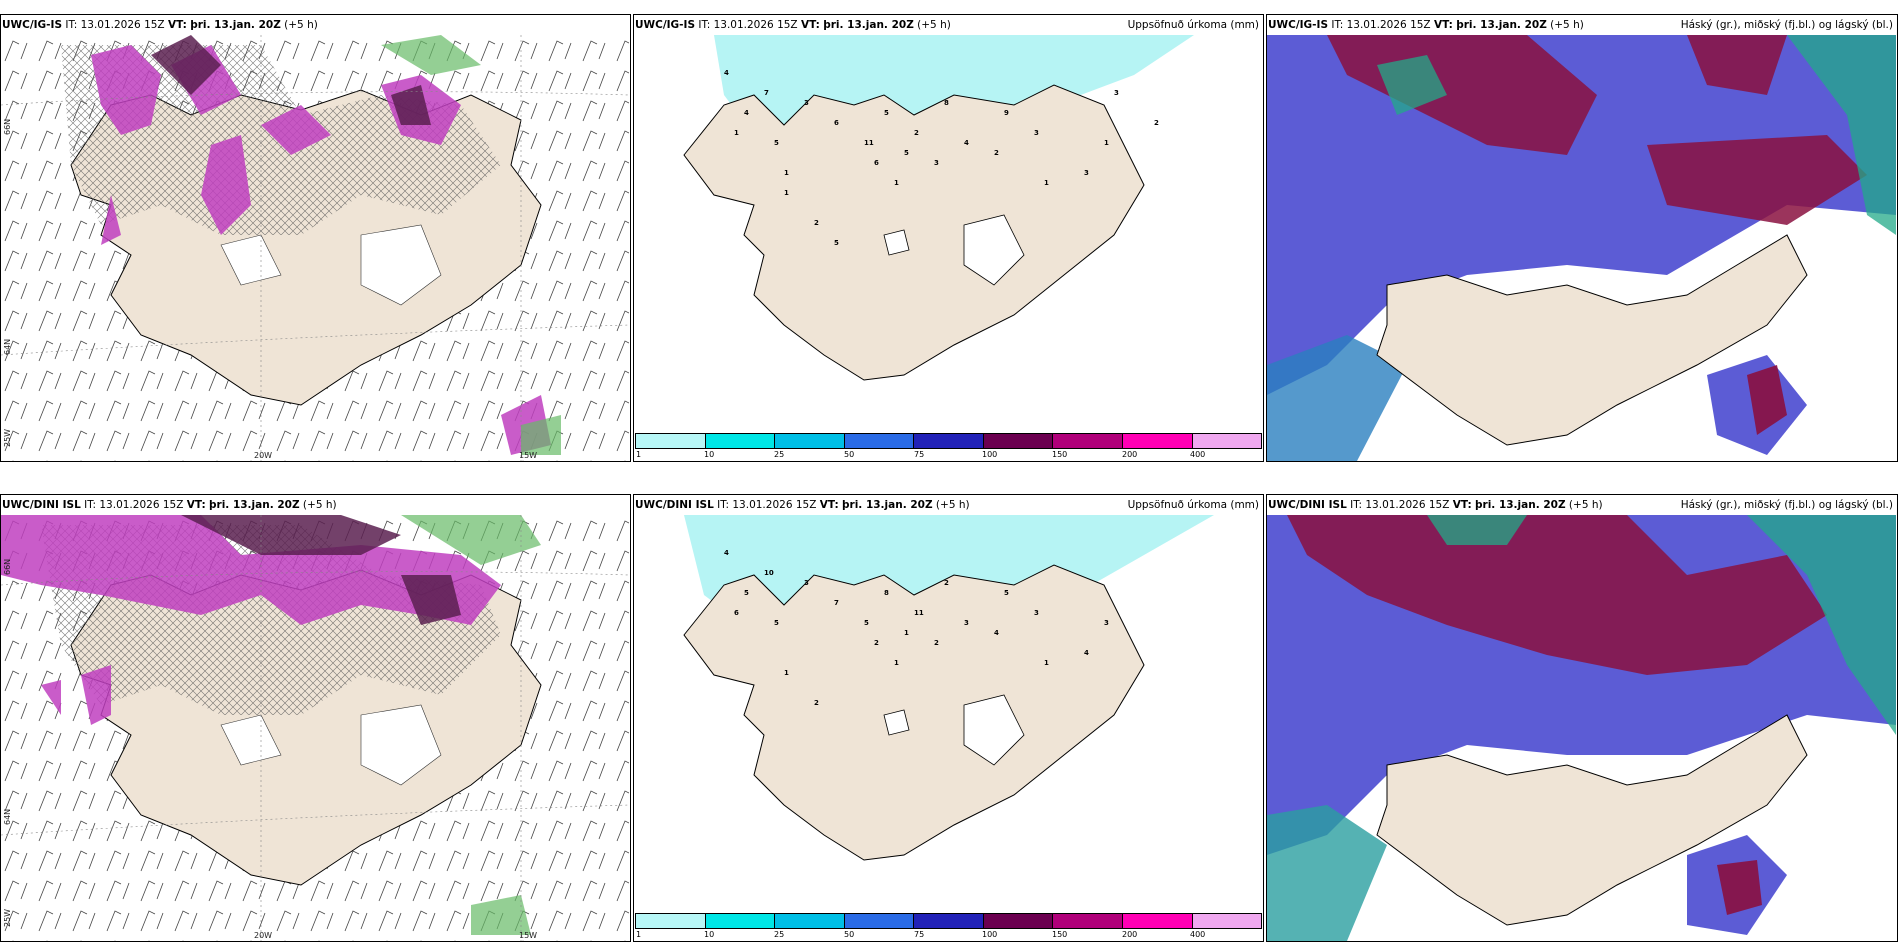  What do you see at coordinates (919, 613) in the screenshot?
I see `precip-value-label: 11` at bounding box center [919, 613].